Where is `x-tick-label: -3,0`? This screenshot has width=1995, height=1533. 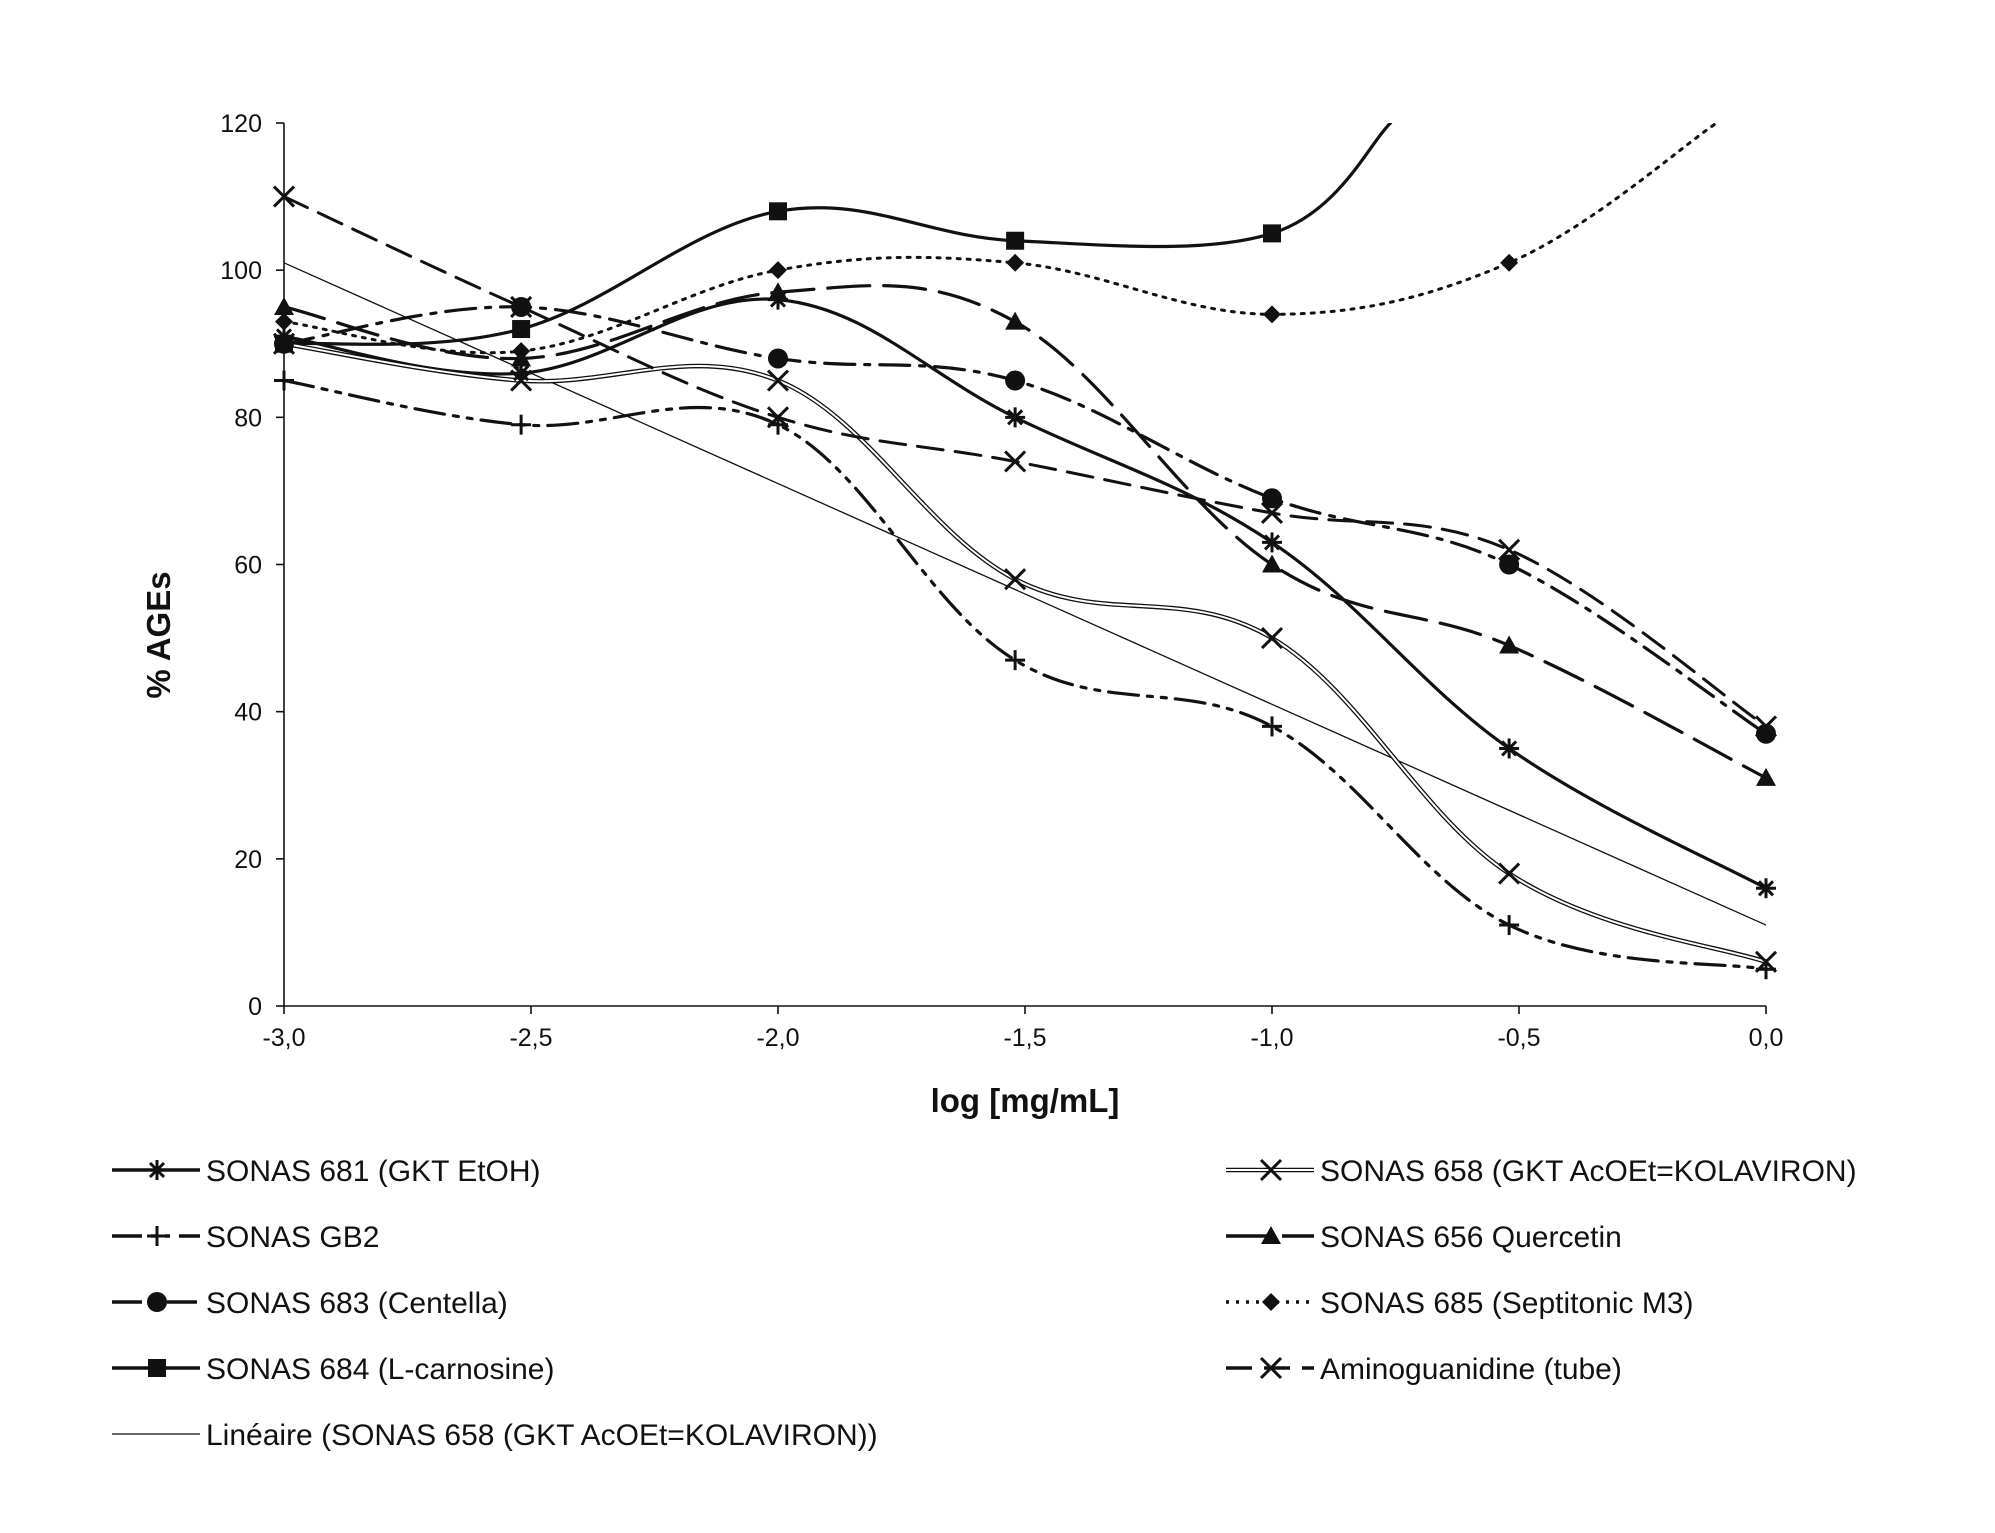
x-tick-label: -3,0 is located at coordinates (283, 1038).